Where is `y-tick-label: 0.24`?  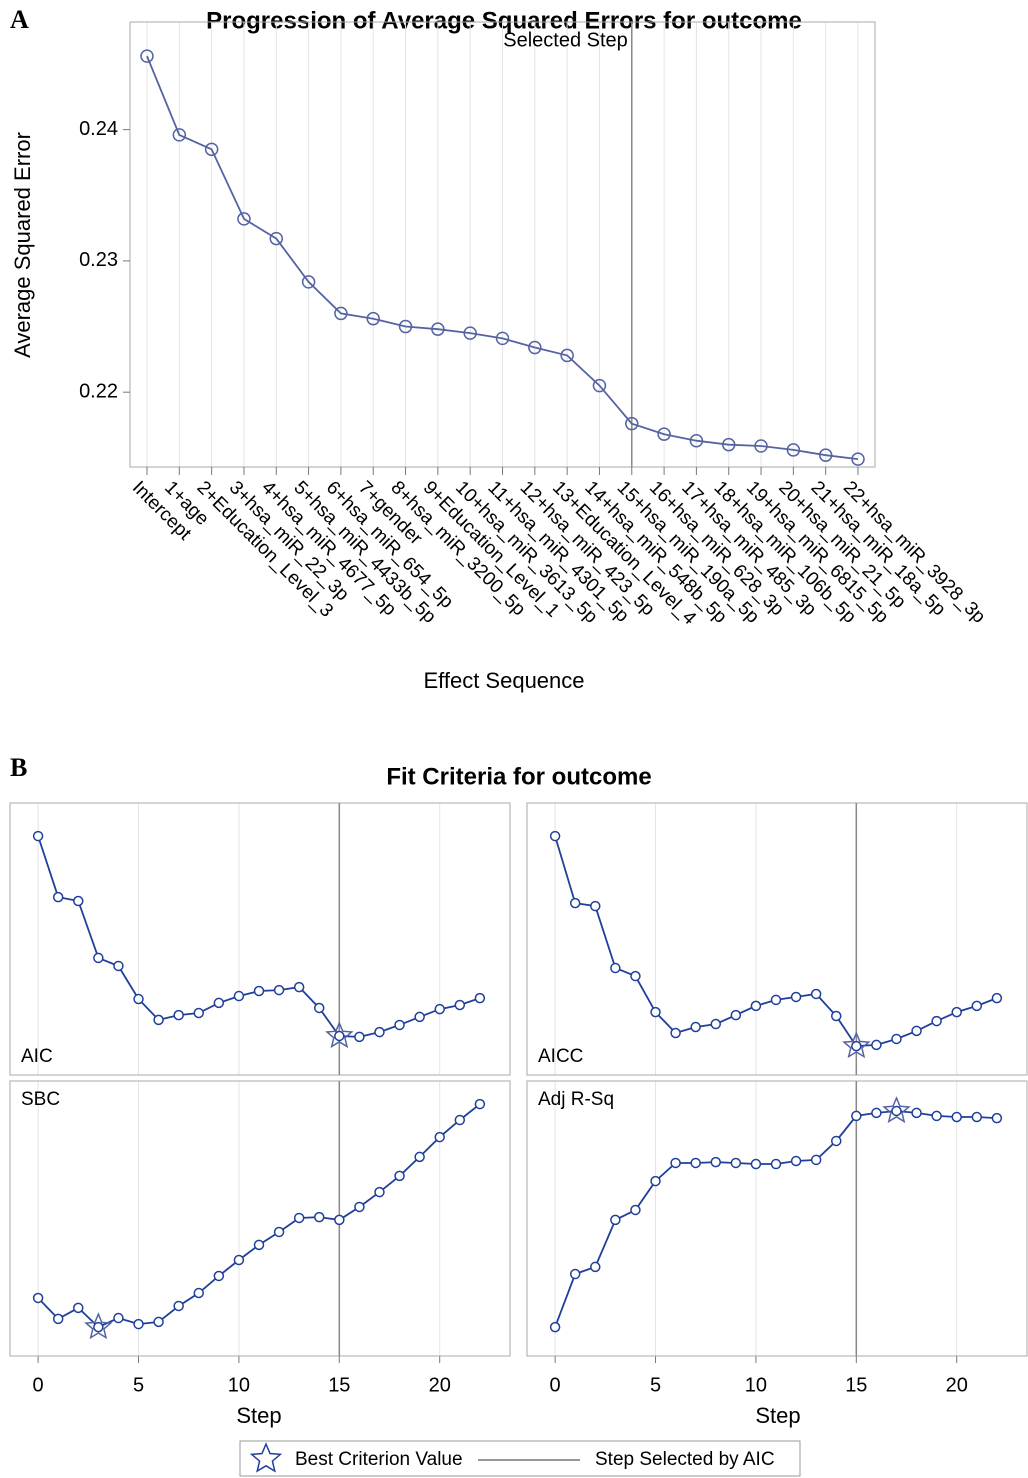 y-tick-label: 0.24 is located at coordinates (98, 129).